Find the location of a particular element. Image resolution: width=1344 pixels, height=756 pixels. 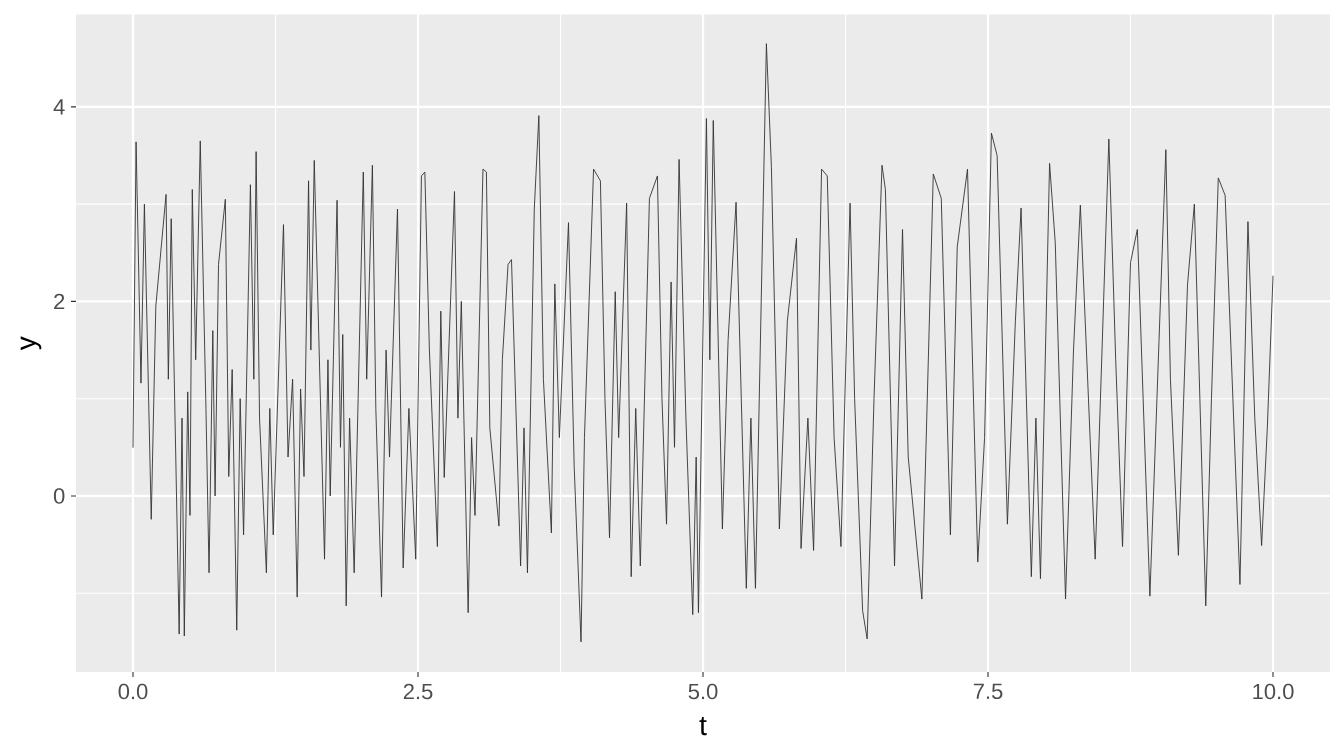

x-tick-label: 10.0 is located at coordinates (1273, 691).